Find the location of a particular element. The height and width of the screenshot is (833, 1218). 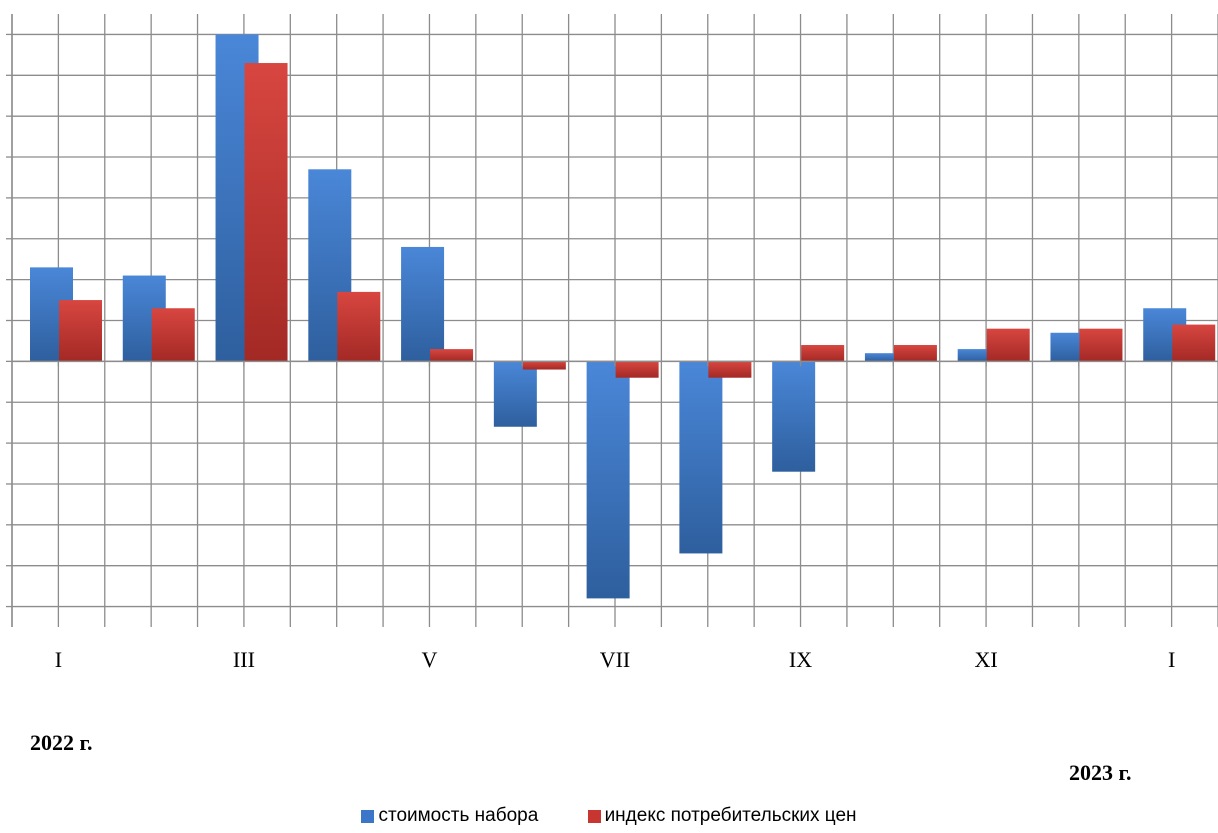

year-label-2022: 2022 г. is located at coordinates (61, 742).